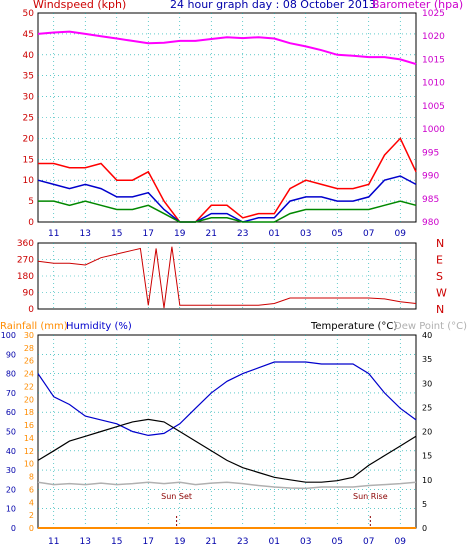  What do you see at coordinates (227, 542) in the screenshot?
I see `temp-panel-time-labels: 11 13 15 17 19 21 23 01 03 05 07 09` at bounding box center [227, 542].